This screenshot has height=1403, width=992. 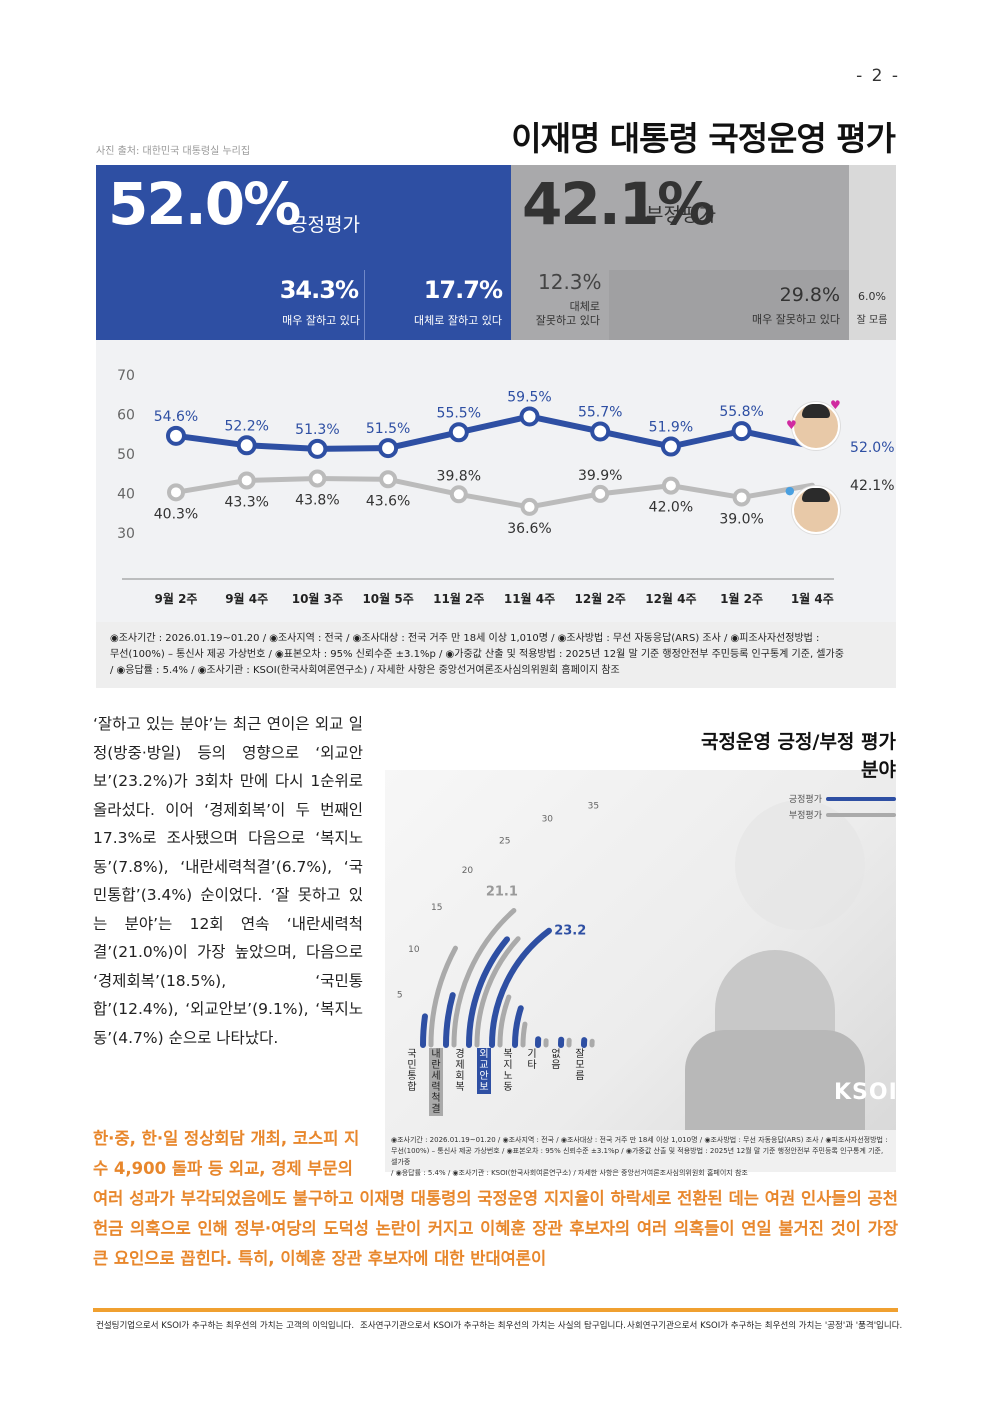 What do you see at coordinates (468, 871) in the screenshot?
I see `scale-tick-label: 20` at bounding box center [468, 871].